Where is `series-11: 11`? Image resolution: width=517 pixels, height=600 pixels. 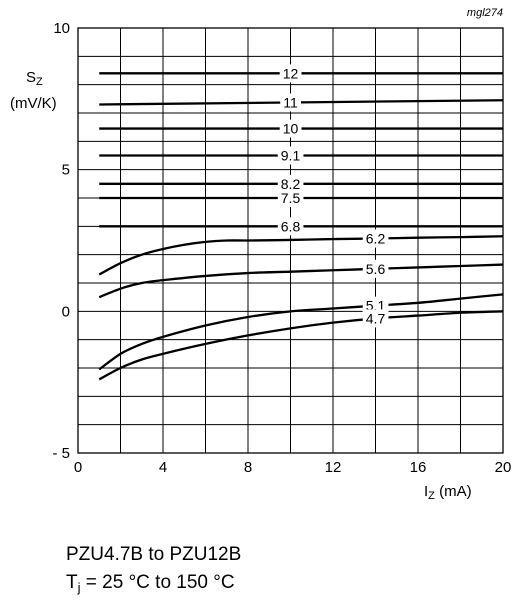
series-11: 11 is located at coordinates (301, 102).